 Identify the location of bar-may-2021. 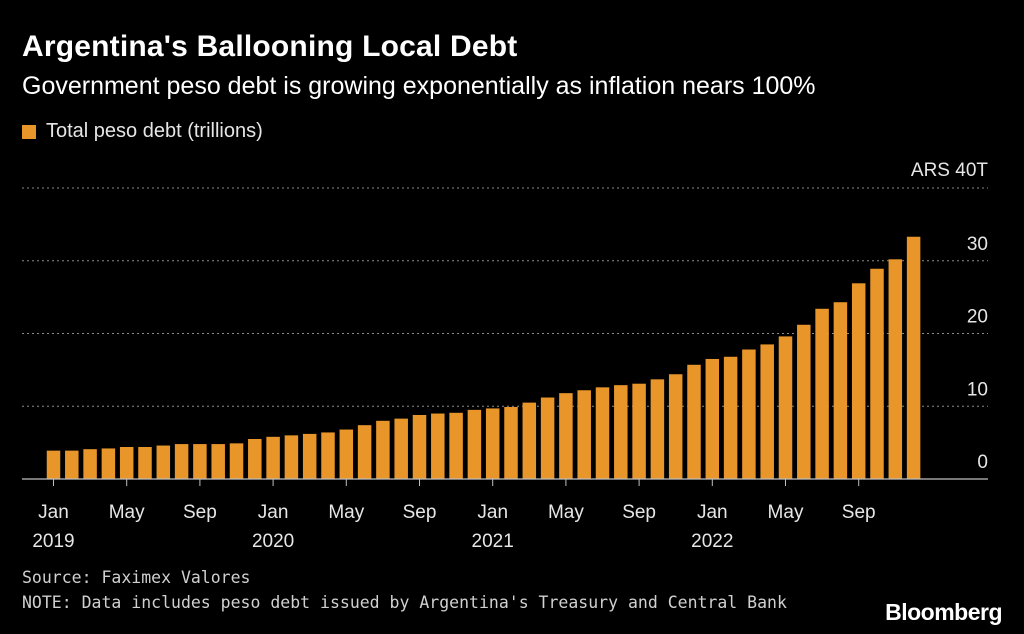
(566, 436).